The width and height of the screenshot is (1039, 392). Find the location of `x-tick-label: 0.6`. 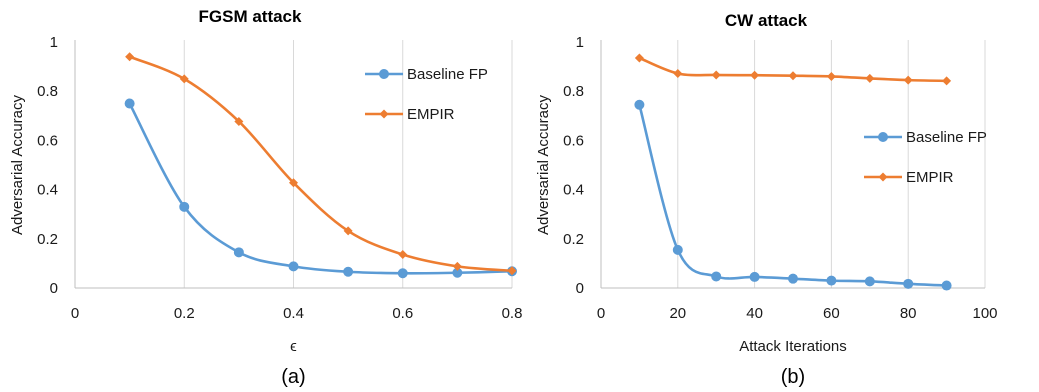

x-tick-label: 0.6 is located at coordinates (402, 313).